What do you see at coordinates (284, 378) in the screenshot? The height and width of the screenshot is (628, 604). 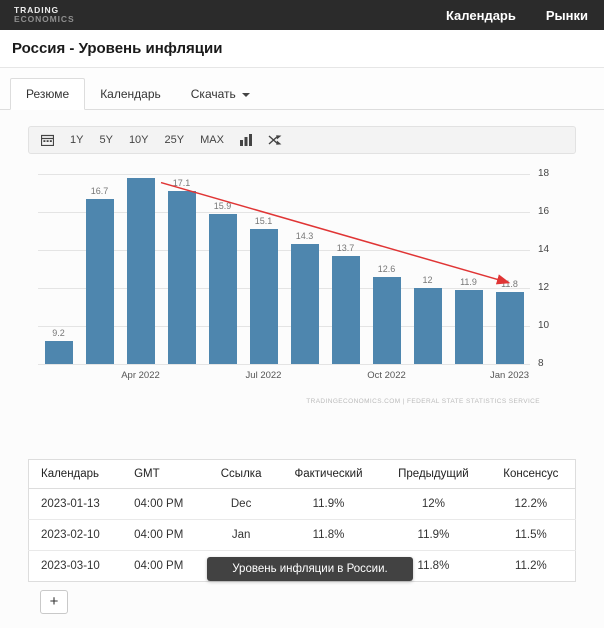 I see `x-axis: Apr 2022 Jul 2022 Oct 2022 Jan 2023` at bounding box center [284, 378].